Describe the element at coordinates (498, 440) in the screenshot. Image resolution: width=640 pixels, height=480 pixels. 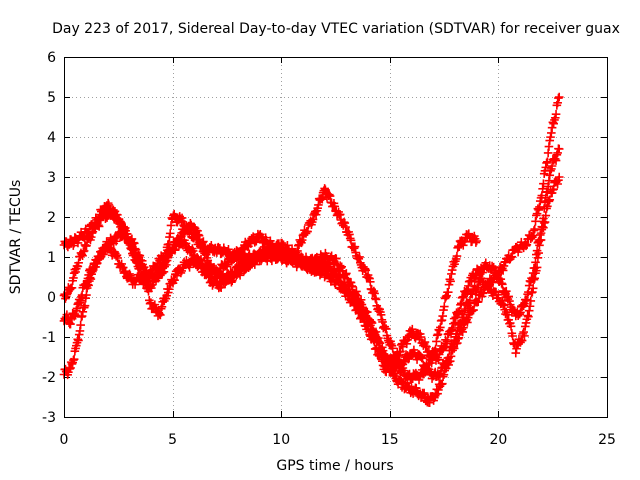
I see `x-tick-label: 20` at that location.